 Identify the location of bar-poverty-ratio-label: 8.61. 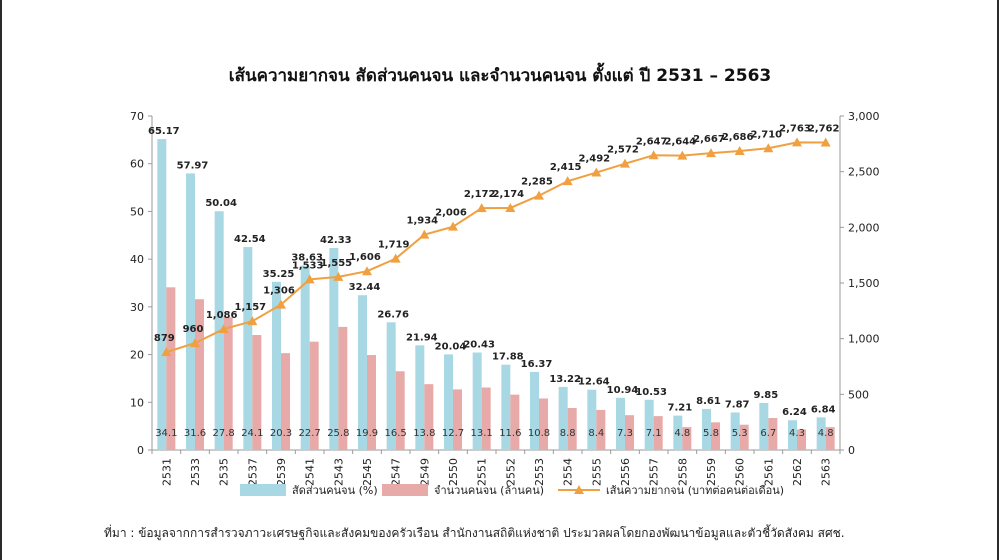
(708, 401).